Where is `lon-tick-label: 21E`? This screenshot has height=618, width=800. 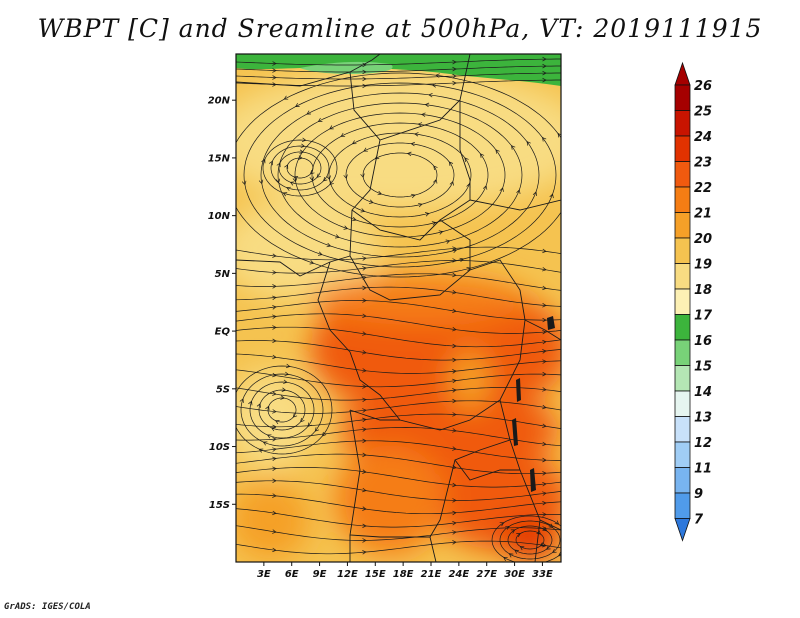 lon-tick-label: 21E is located at coordinates (431, 574).